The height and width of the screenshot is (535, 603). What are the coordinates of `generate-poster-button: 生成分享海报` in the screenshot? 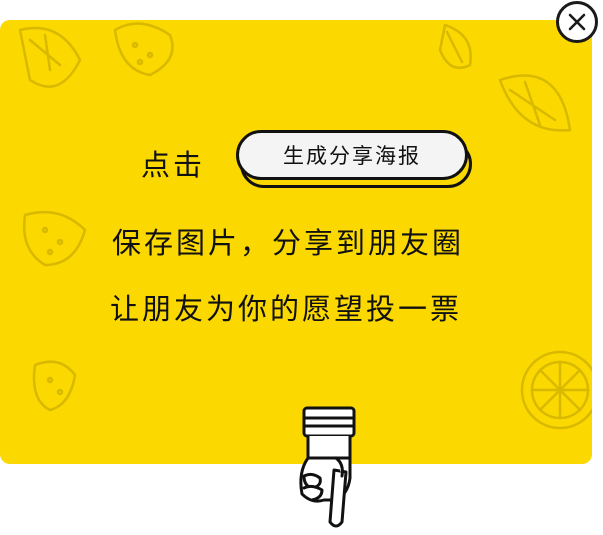 It's located at (355, 160).